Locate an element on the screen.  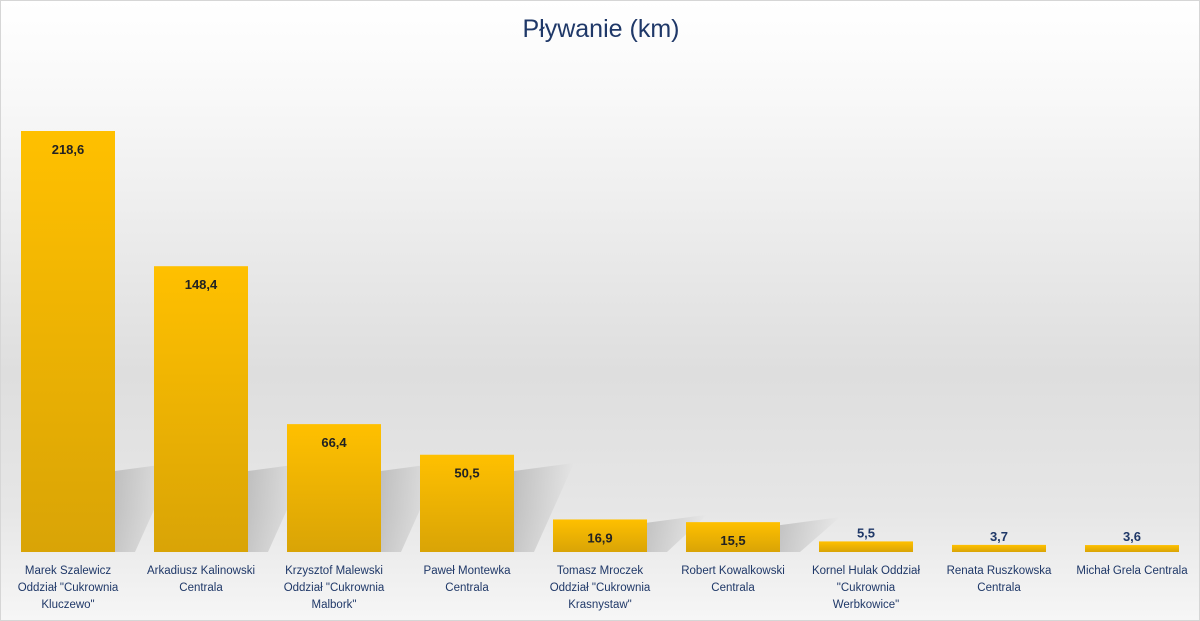
bar-value-label: 16,9 is located at coordinates (599, 537).